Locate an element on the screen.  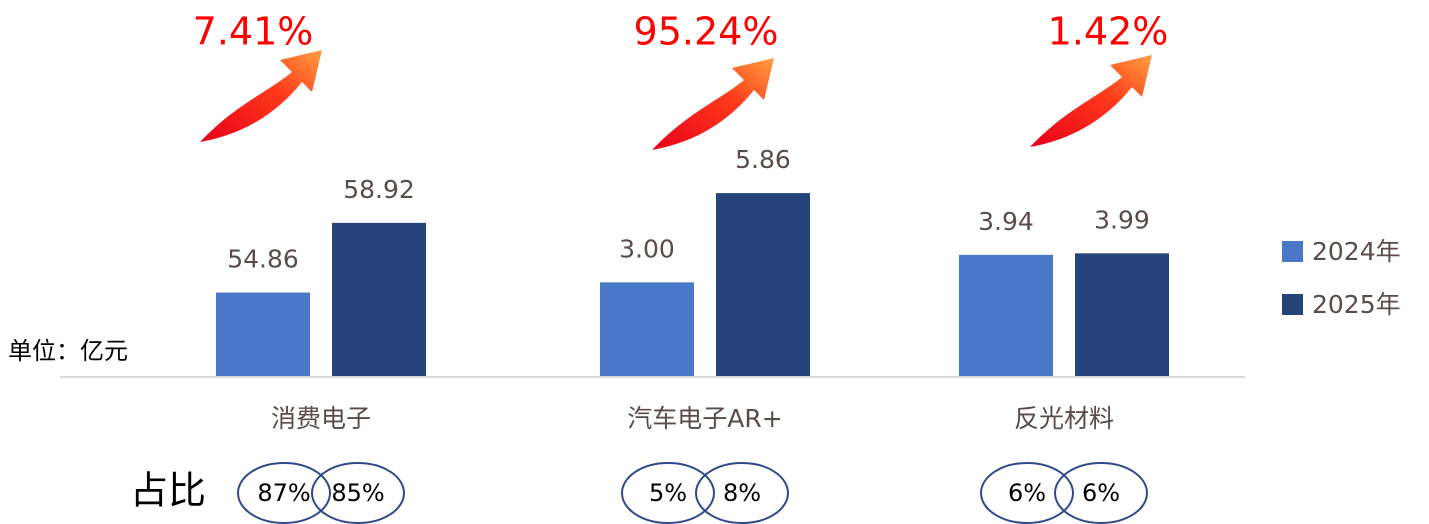
share-label: 占比 is located at coordinates (168, 491).